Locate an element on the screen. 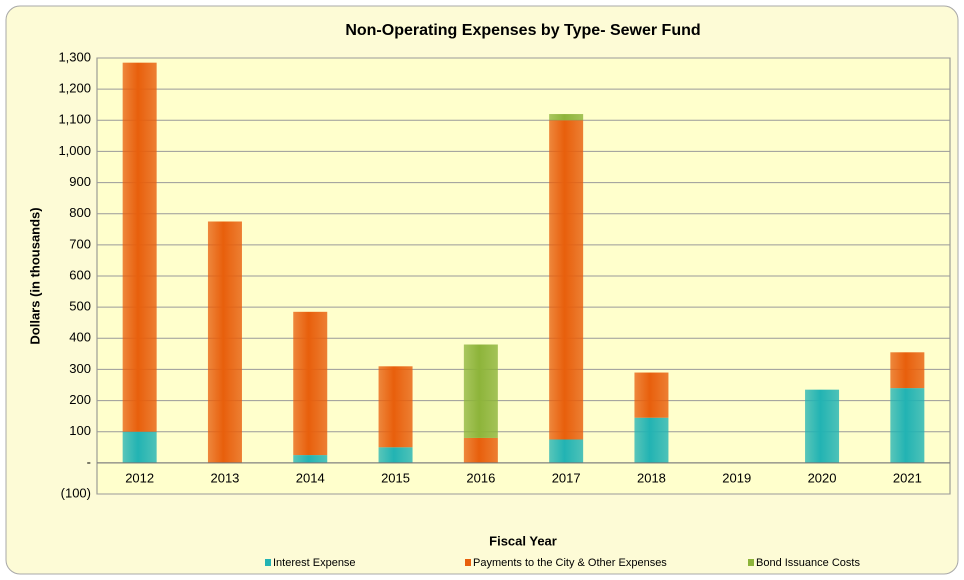 This screenshot has height=580, width=964. x-tick-label: 2016 is located at coordinates (480, 477).